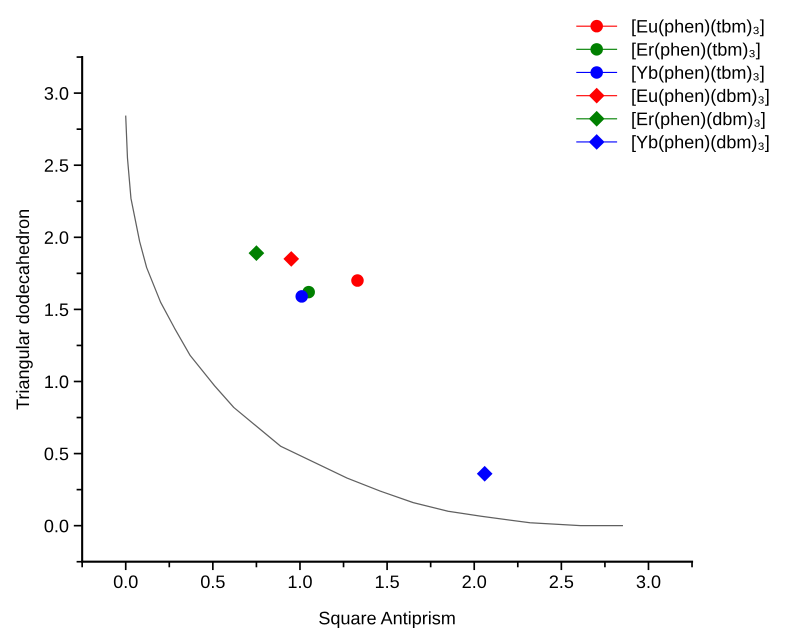 This screenshot has height=634, width=790. Describe the element at coordinates (474, 581) in the screenshot. I see `x-tick-label: 2.0` at that location.